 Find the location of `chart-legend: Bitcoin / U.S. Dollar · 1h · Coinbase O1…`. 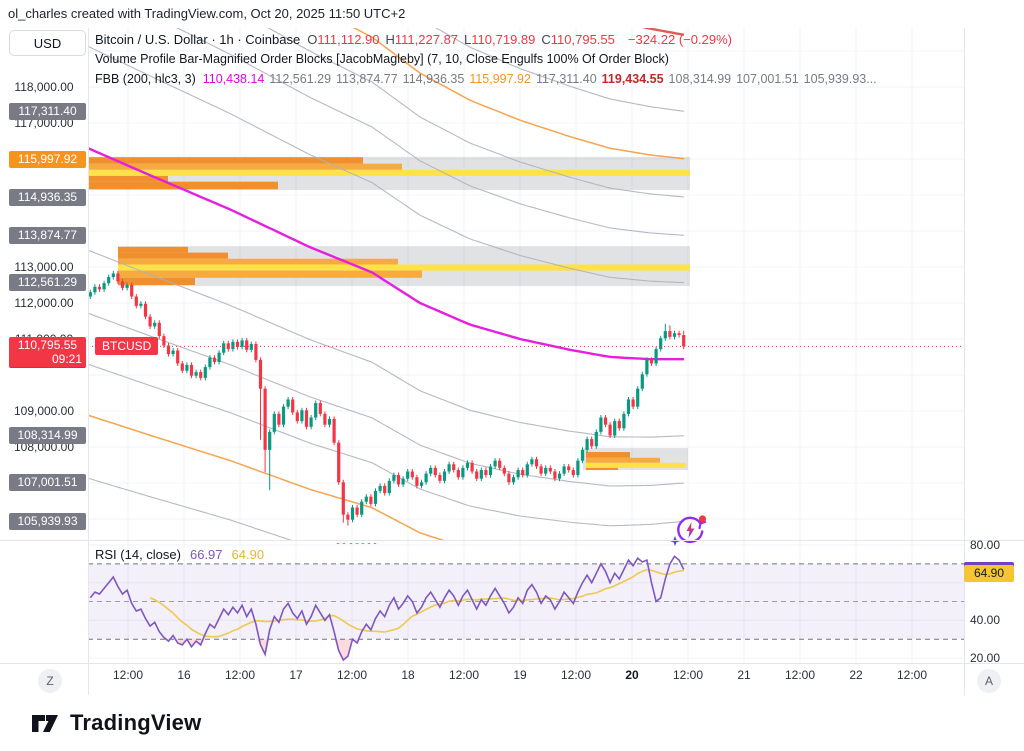

chart-legend: Bitcoin / U.S. Dollar · 1h · Coinbase O1… is located at coordinates (488, 60).